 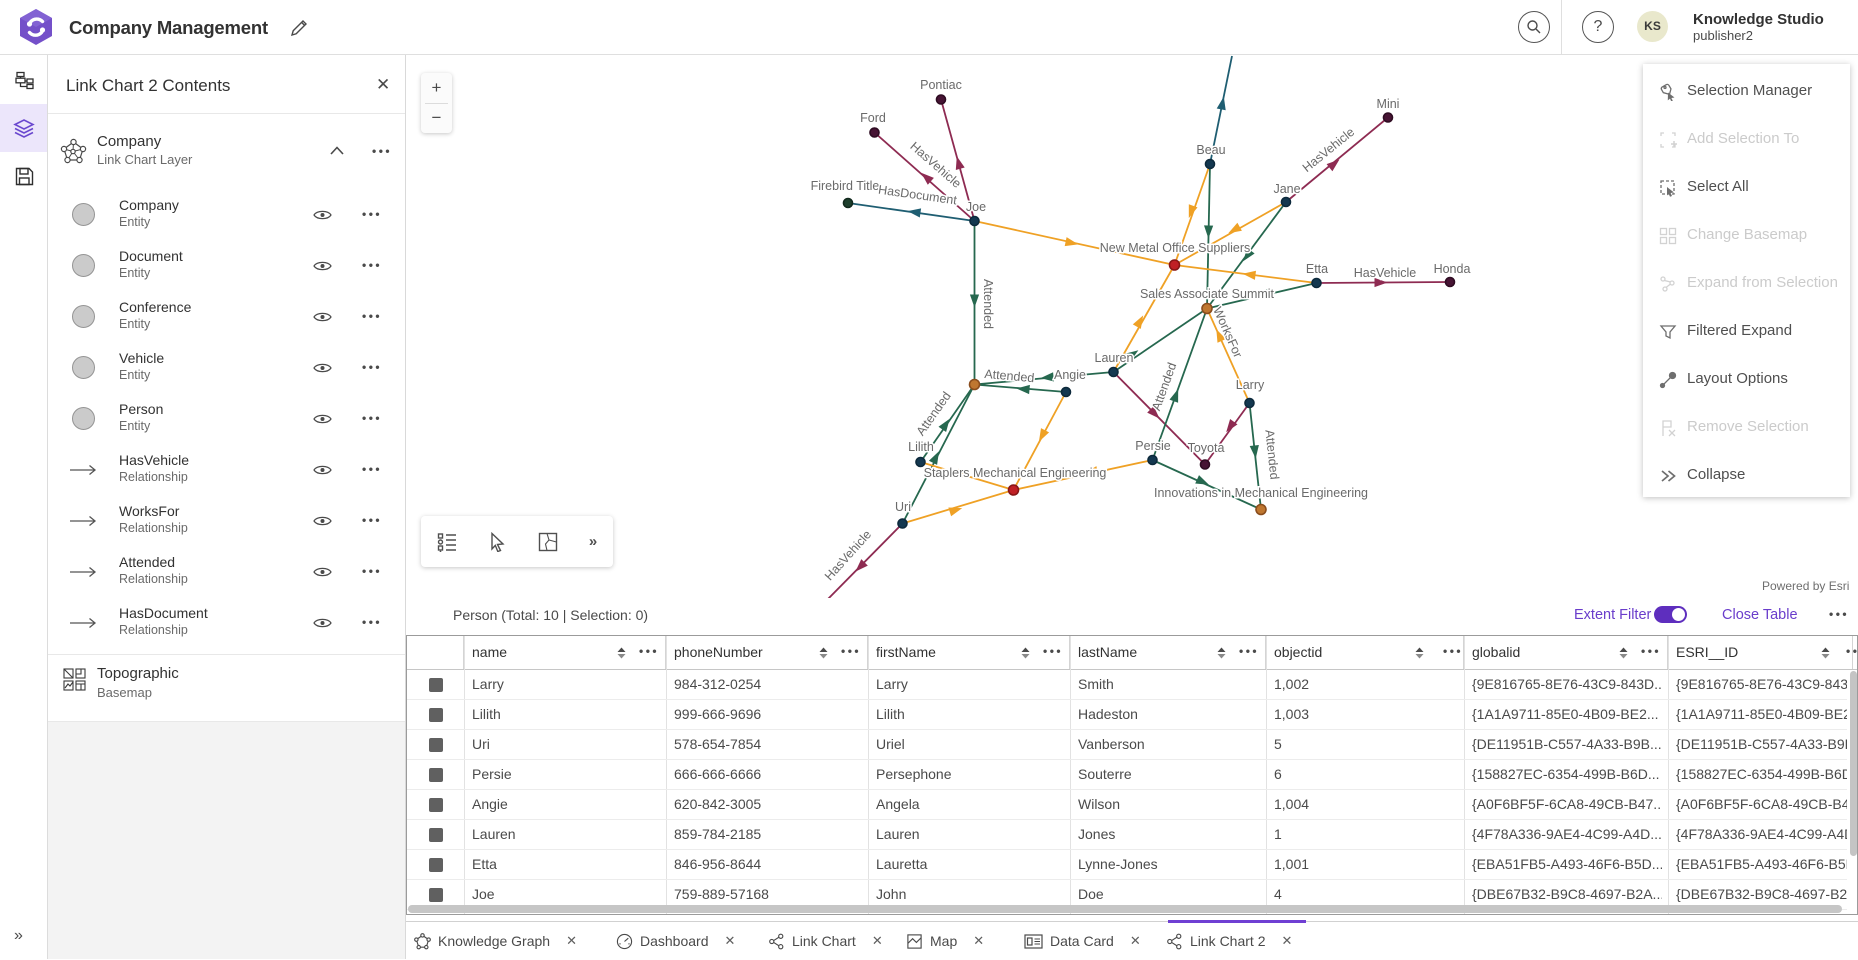 I want to click on svg-text: Ford, so click(x=873, y=118).